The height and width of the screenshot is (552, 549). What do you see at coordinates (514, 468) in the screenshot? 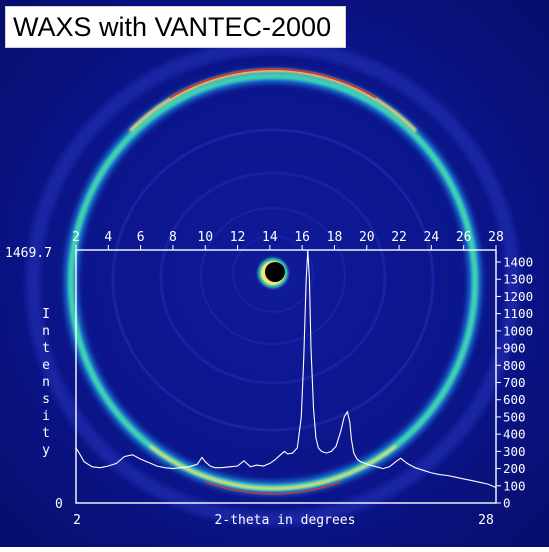
I see `y-tick-label: 200` at bounding box center [514, 468].